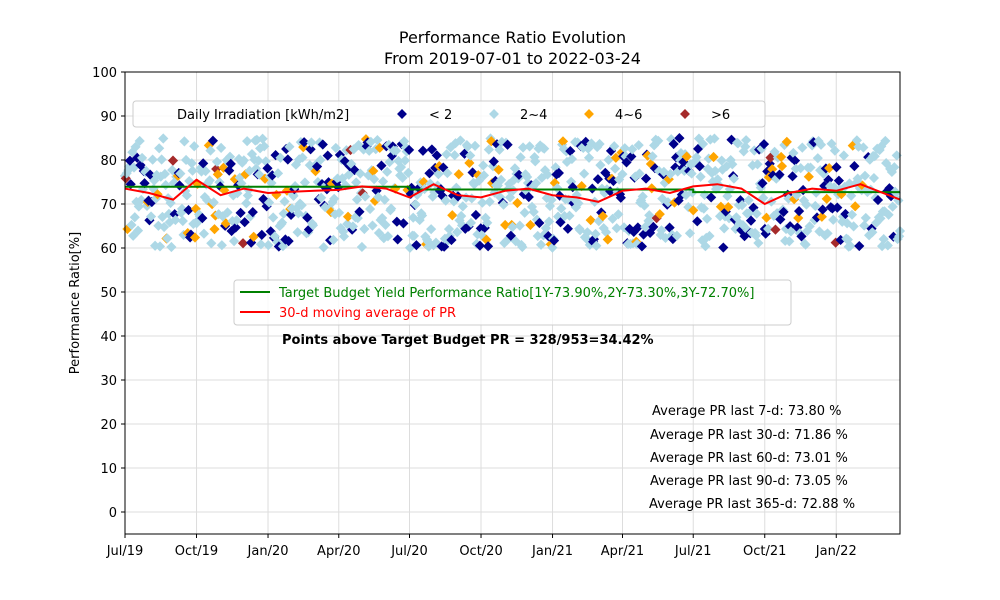 This screenshot has height=600, width=1000. What do you see at coordinates (628, 115) in the screenshot?
I see `legend-label-4-6: 4~6` at bounding box center [628, 115].